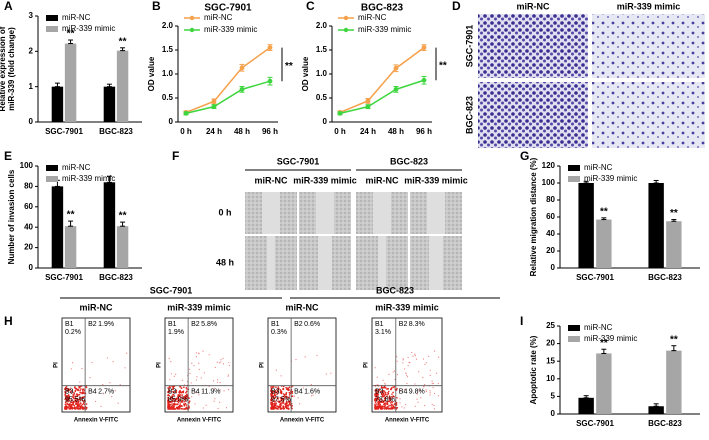 This screenshot has height=440, width=709. Describe the element at coordinates (156, 6) in the screenshot. I see `panel-letter: B` at that location.